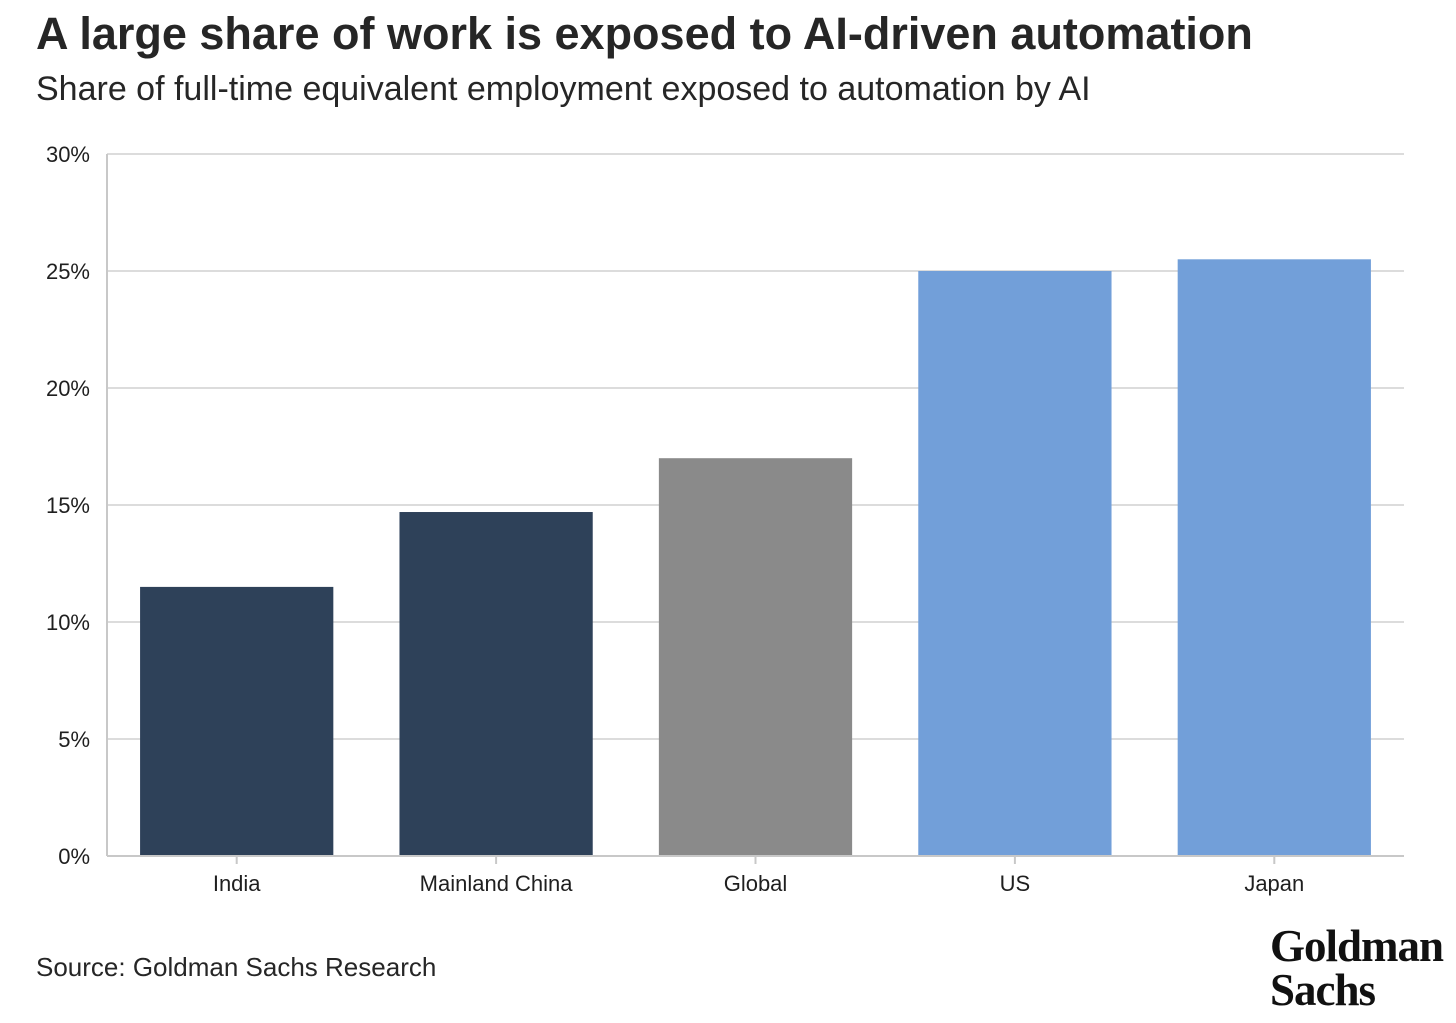 The image size is (1456, 1023). Describe the element at coordinates (756, 883) in the screenshot. I see `x-tick-label: Global` at that location.